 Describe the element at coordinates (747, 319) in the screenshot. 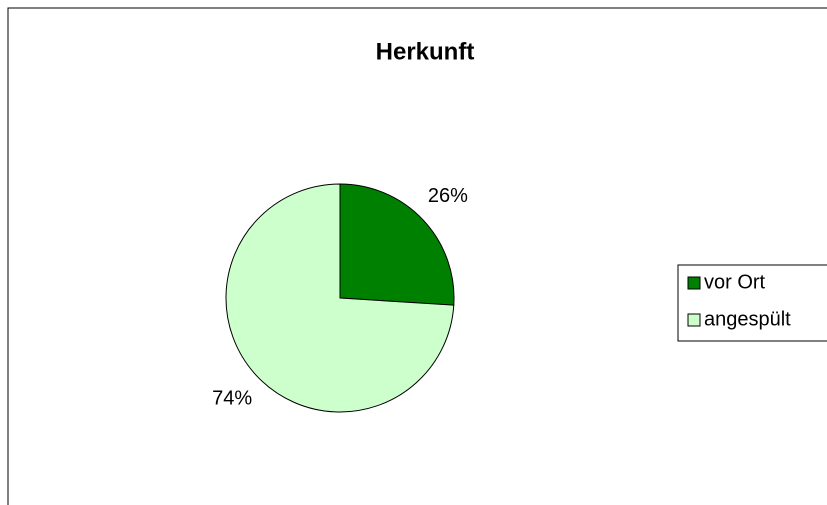

I see `legend-label: angespült` at that location.